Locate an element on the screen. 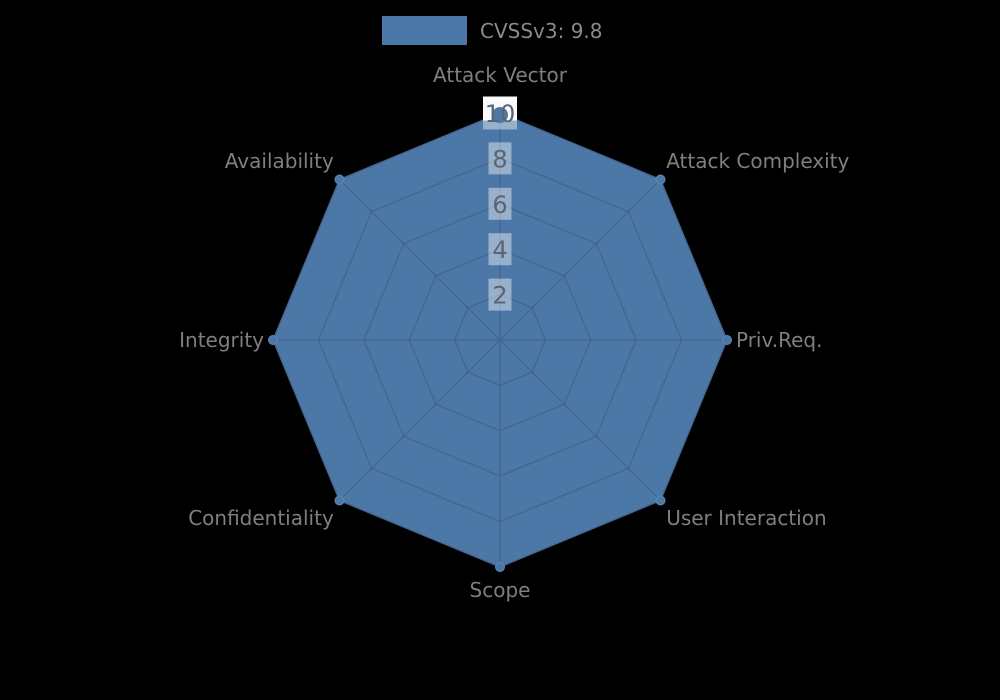 Image resolution: width=1000 pixels, height=700 pixels. vertex-marker-user-interaction is located at coordinates (660, 500).